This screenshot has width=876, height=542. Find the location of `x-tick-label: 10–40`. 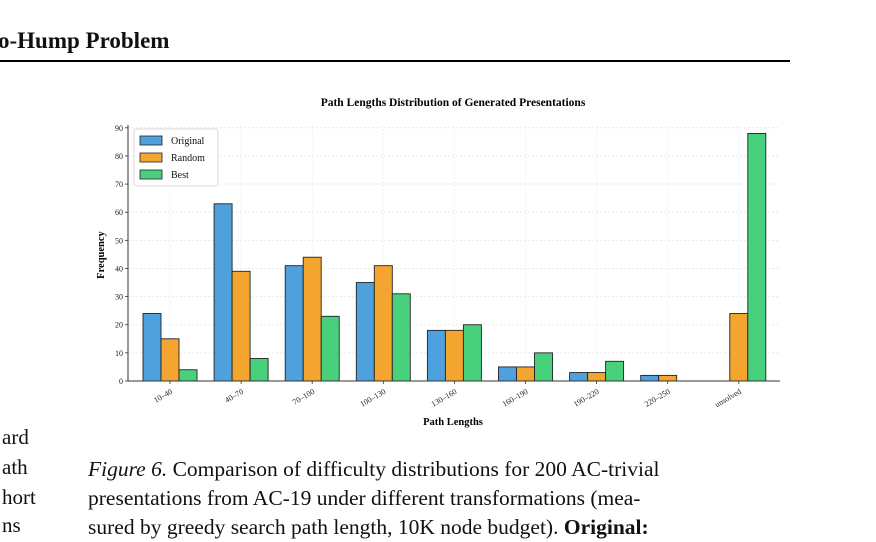

x-tick-label: 10–40 is located at coordinates (163, 396).